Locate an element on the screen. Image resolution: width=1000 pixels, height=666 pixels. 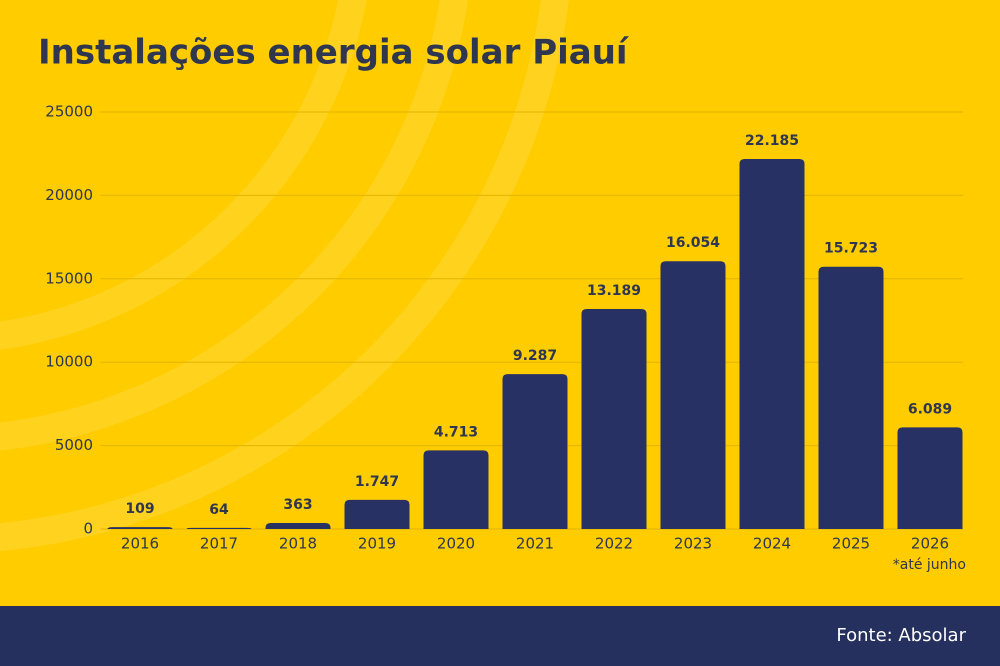
x-tick-label: 2026 is located at coordinates (930, 544).